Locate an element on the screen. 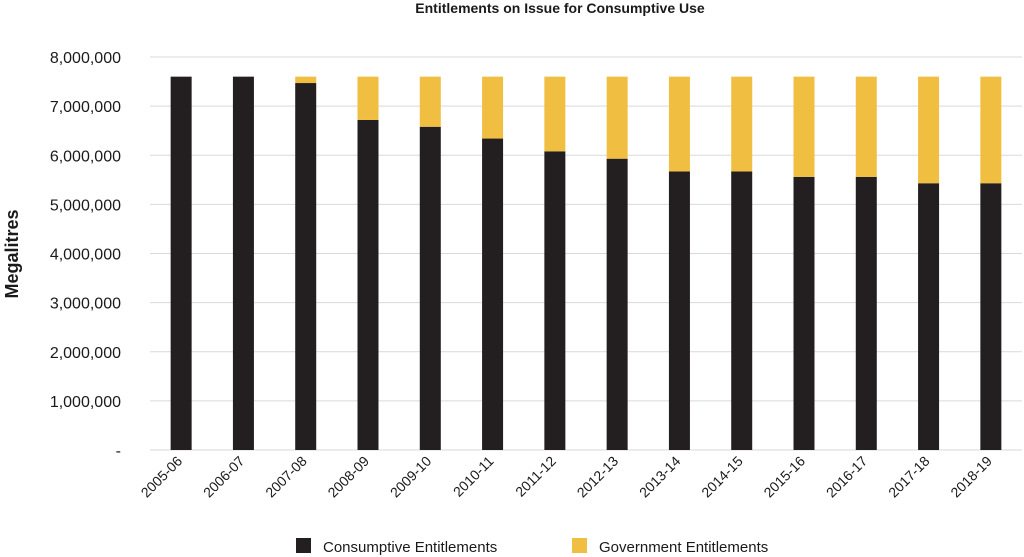 The image size is (1024, 557). y-tick-label: 6,000,000 is located at coordinates (85, 156).